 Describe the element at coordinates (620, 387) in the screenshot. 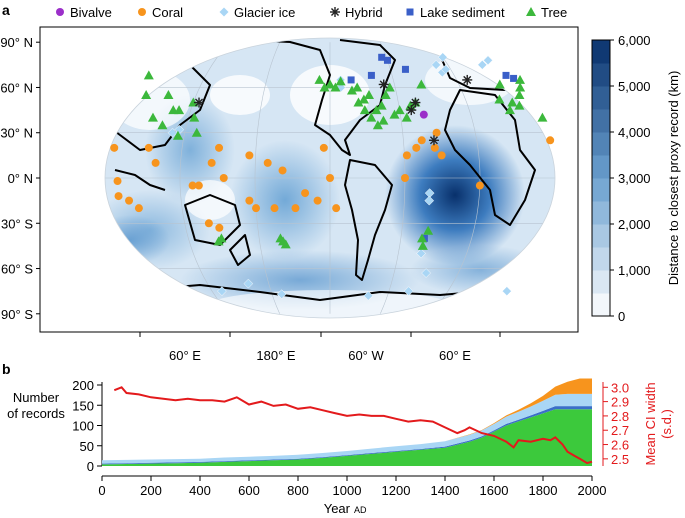

I see `y-right-tick-label: 3.0` at that location.